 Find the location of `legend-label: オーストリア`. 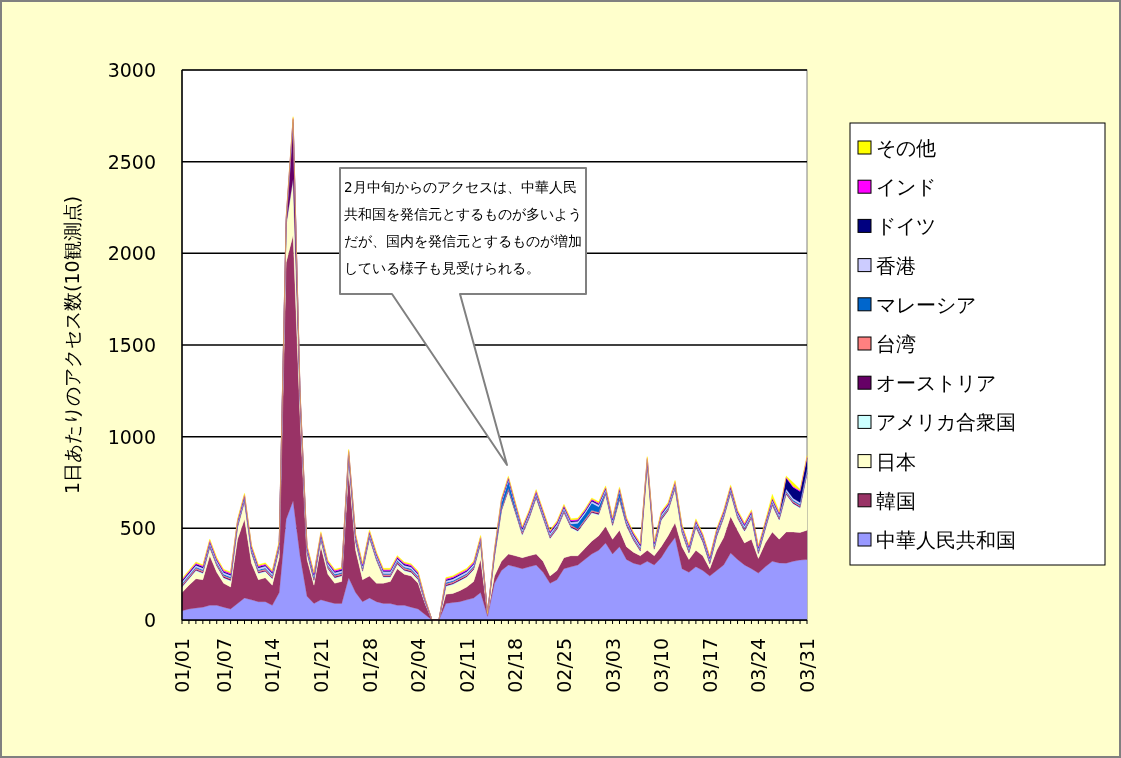

legend-label: オーストリア is located at coordinates (936, 383).